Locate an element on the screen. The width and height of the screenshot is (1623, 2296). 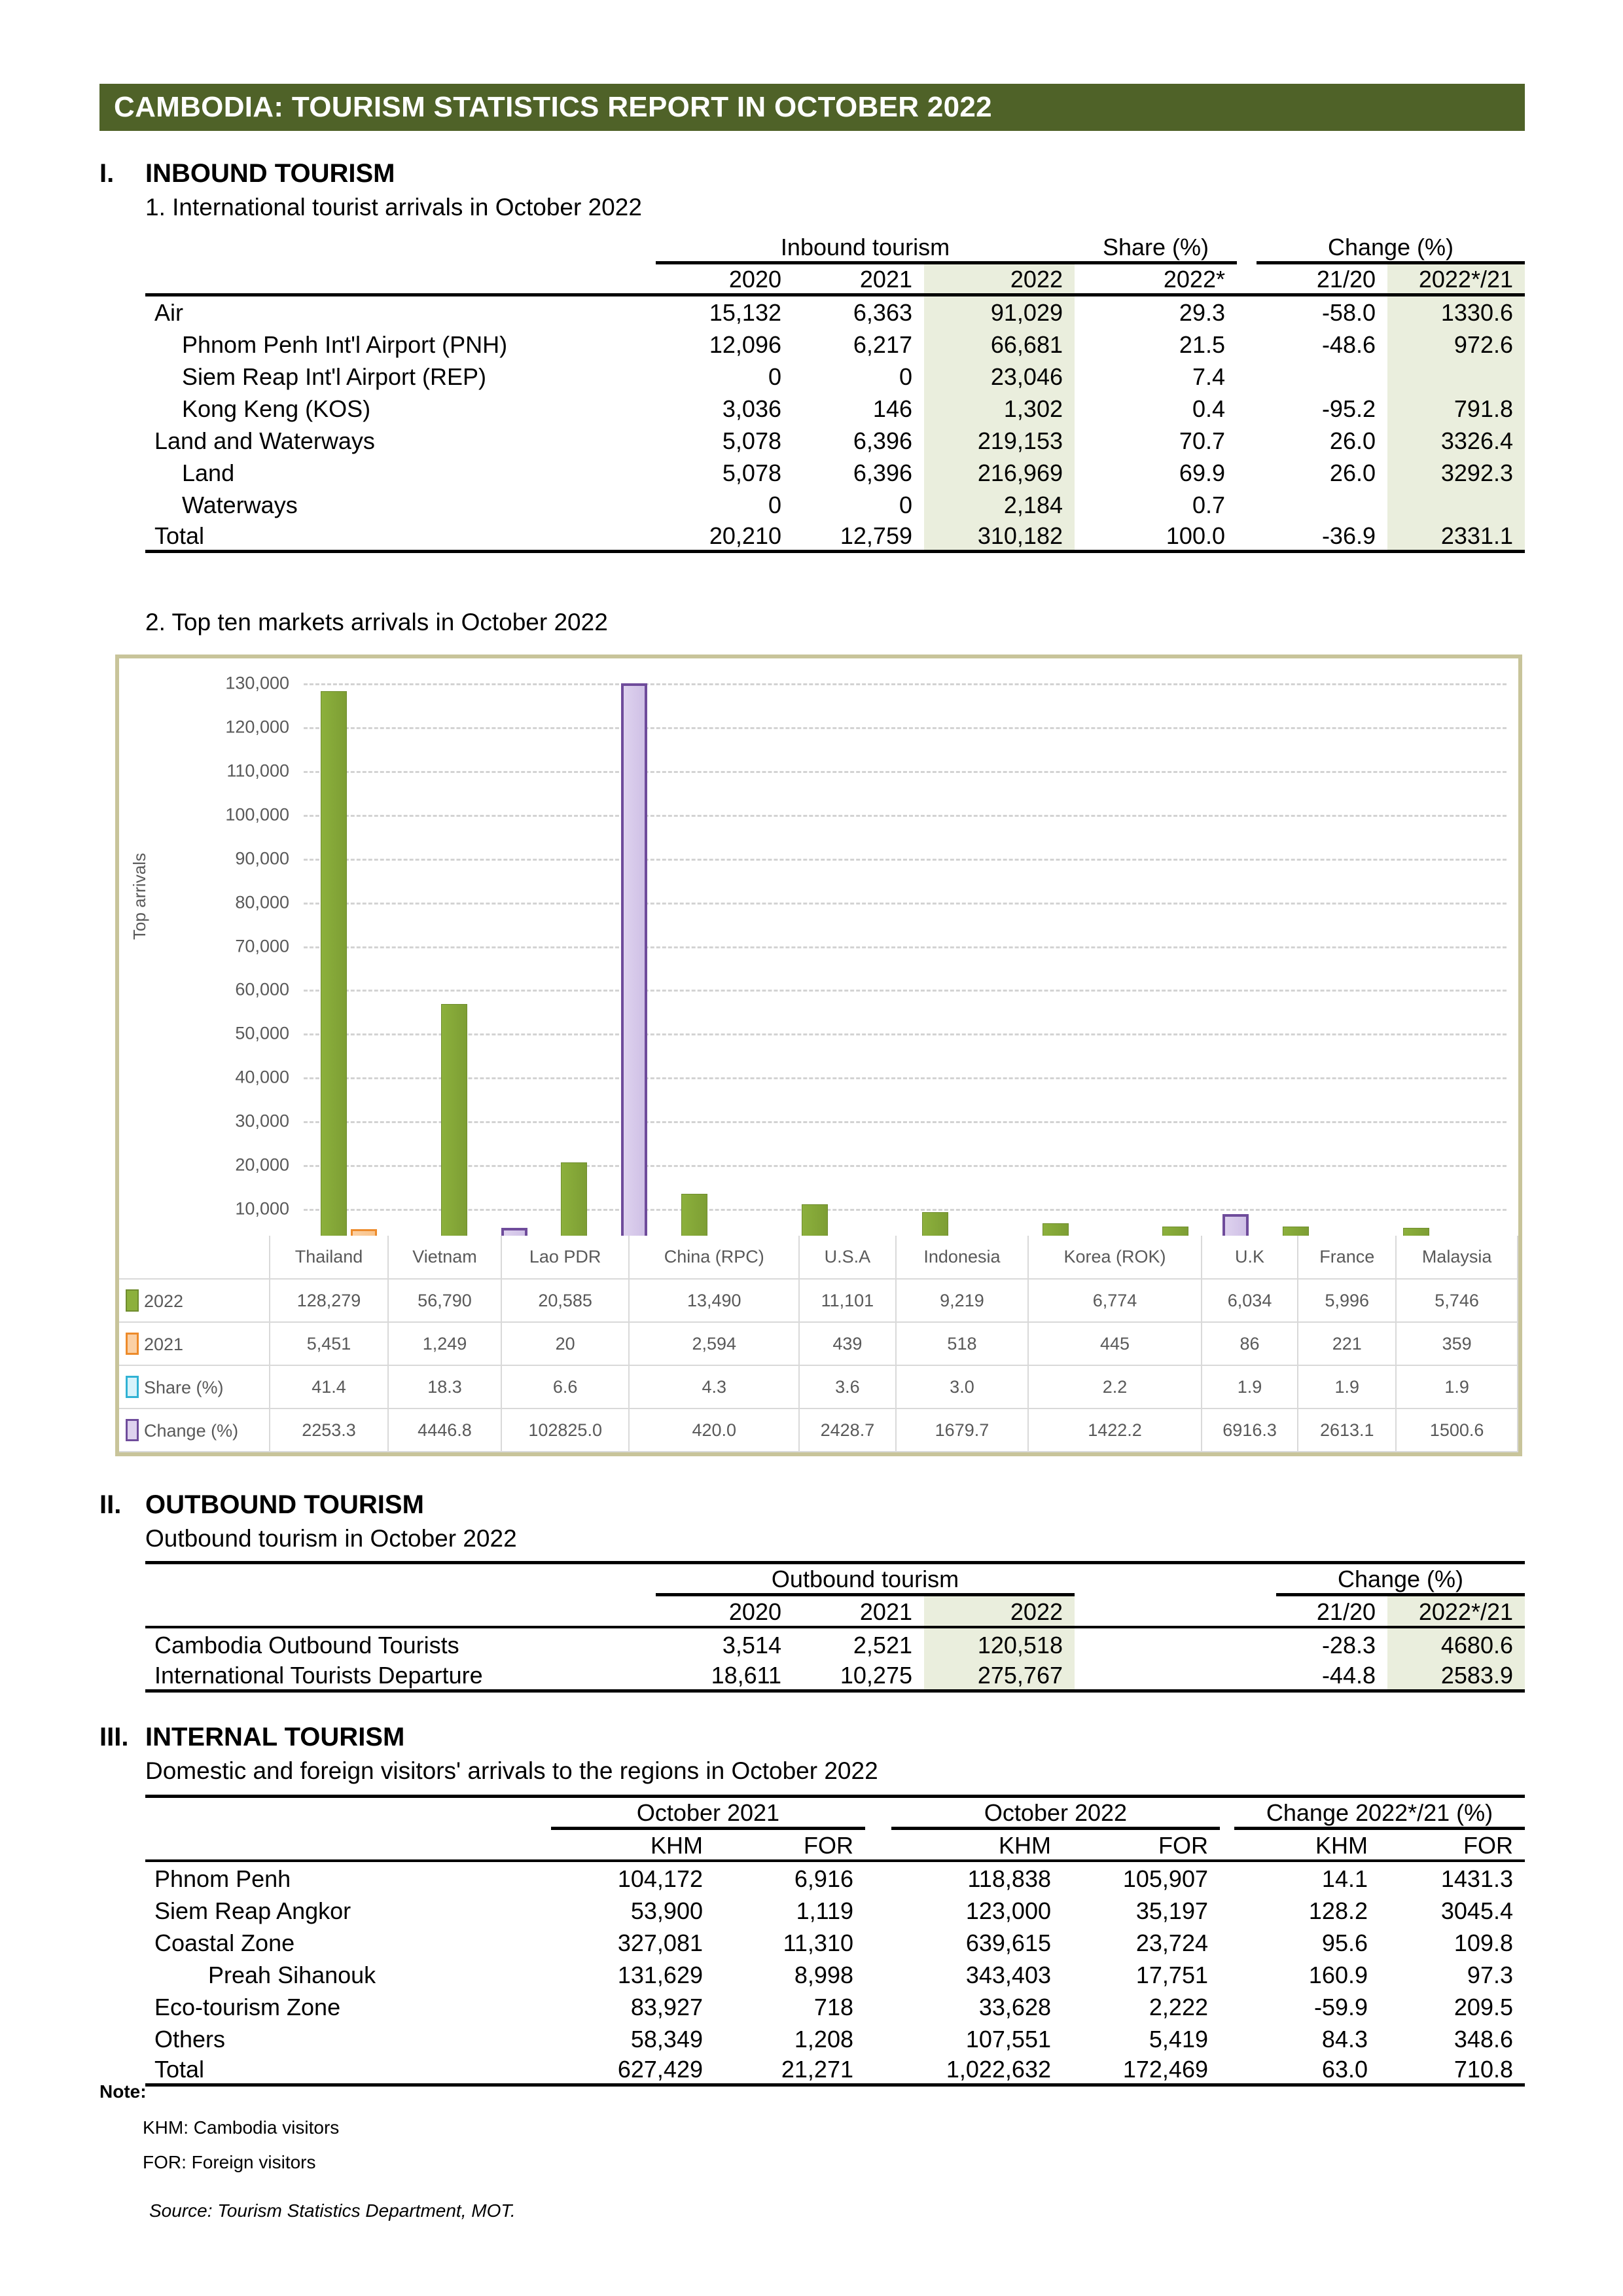
cell-2020: 0 is located at coordinates (774, 505).